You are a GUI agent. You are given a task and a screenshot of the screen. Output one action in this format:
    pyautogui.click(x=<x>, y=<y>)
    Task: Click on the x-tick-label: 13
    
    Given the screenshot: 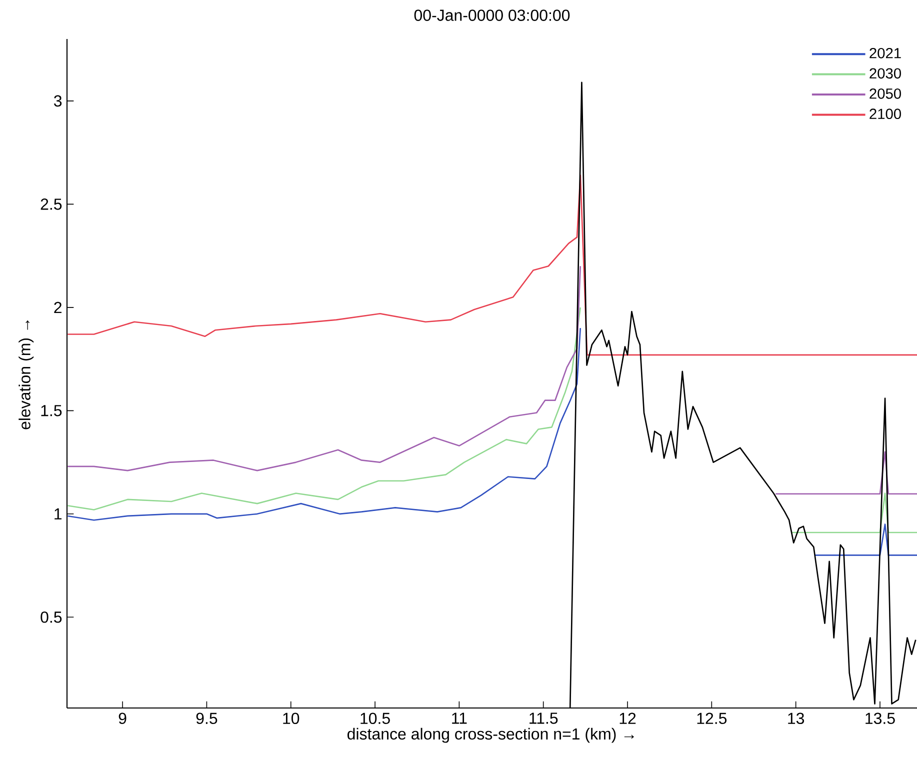 What is the action you would take?
    pyautogui.click(x=796, y=718)
    